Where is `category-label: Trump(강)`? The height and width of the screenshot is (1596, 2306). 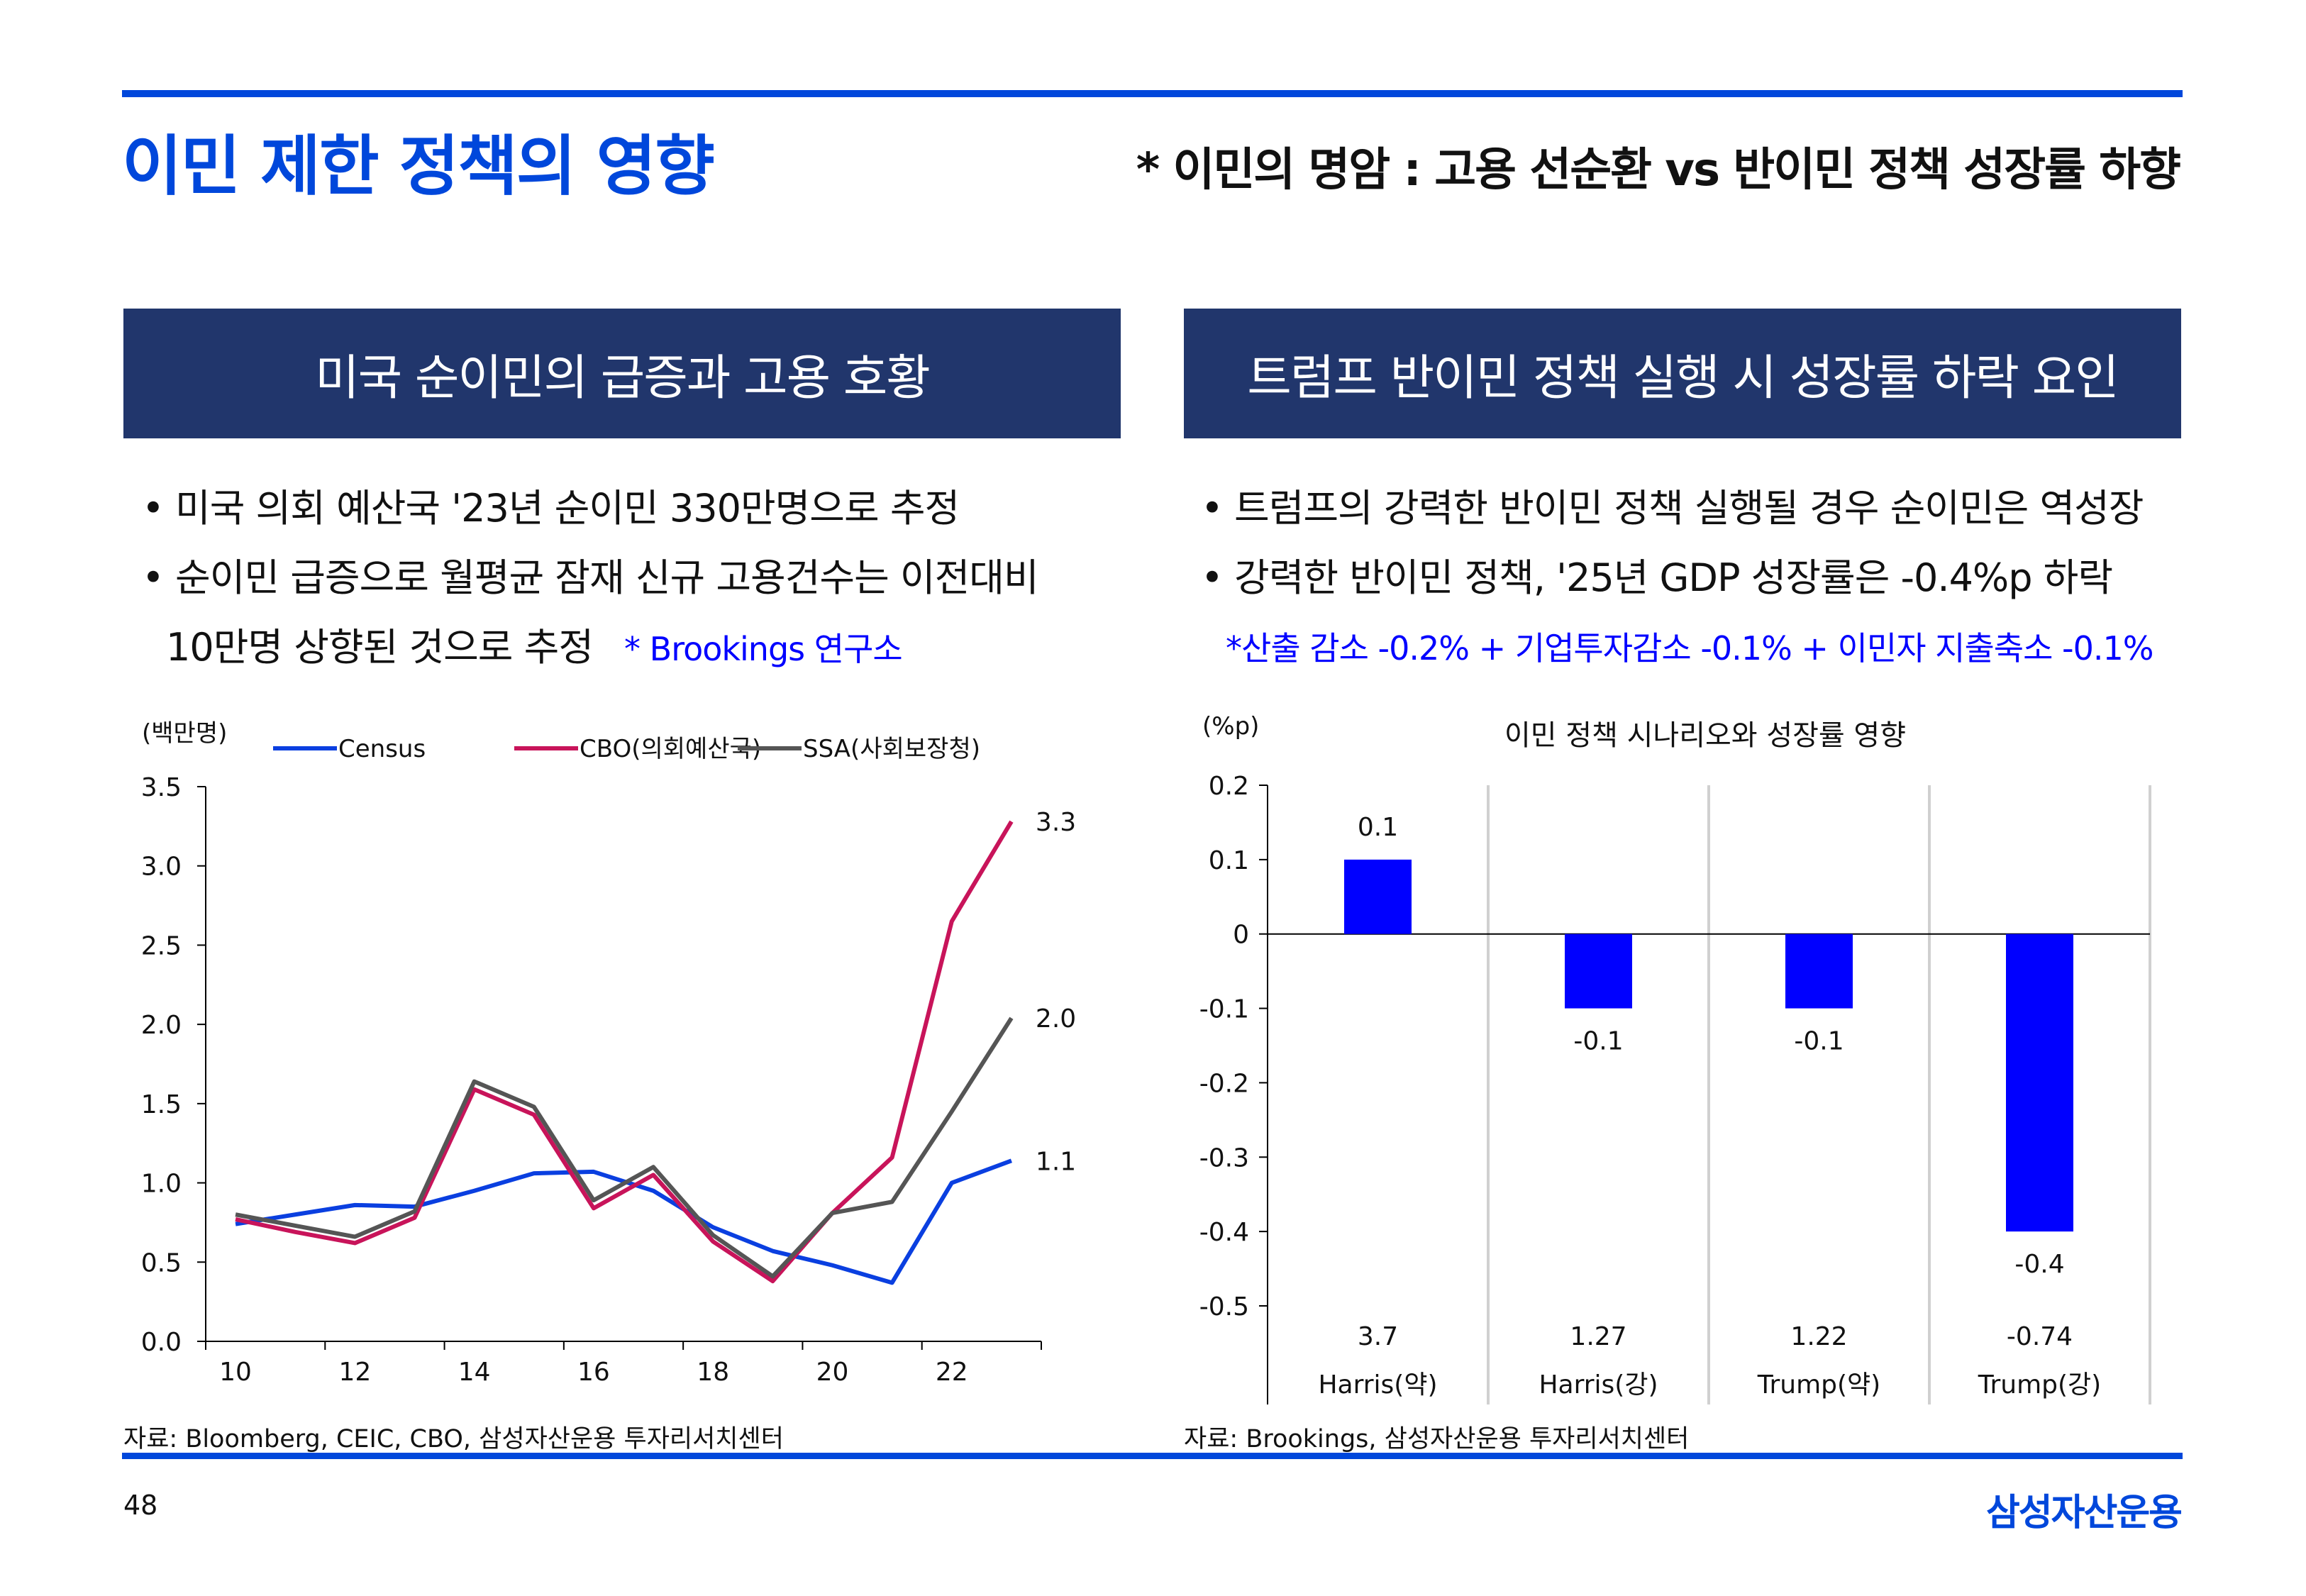 category-label: Trump(강) is located at coordinates (2039, 1385).